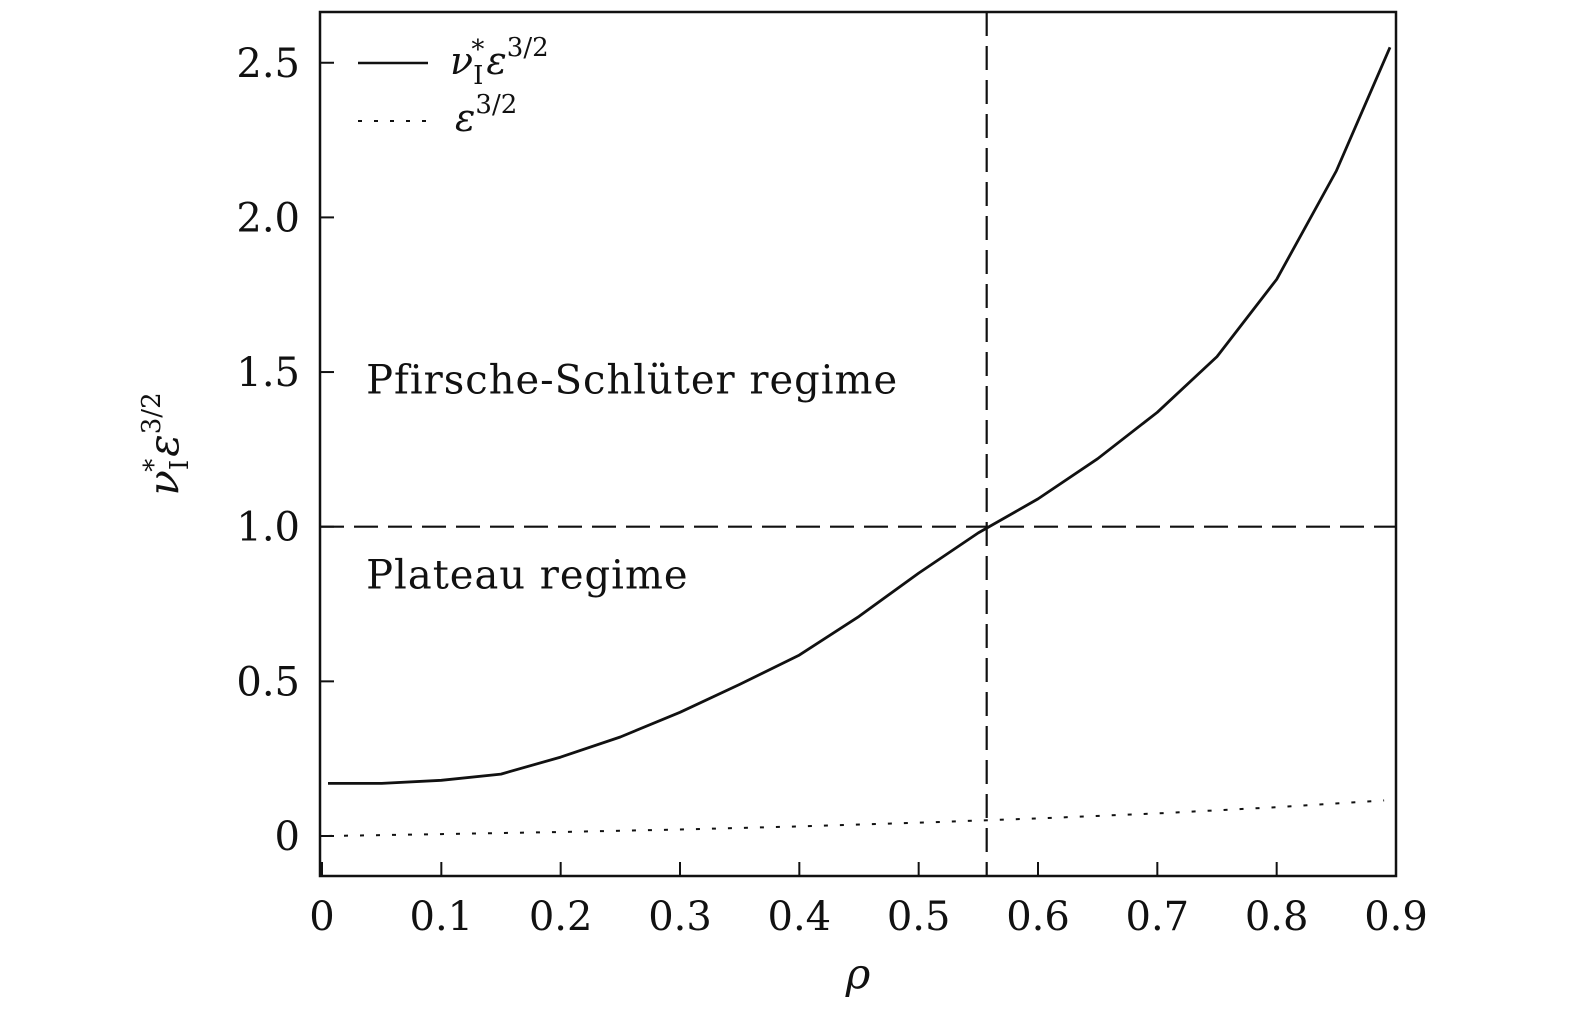 The height and width of the screenshot is (1014, 1575). Describe the element at coordinates (856, 818) in the screenshot. I see `series-epsilon-line` at that location.